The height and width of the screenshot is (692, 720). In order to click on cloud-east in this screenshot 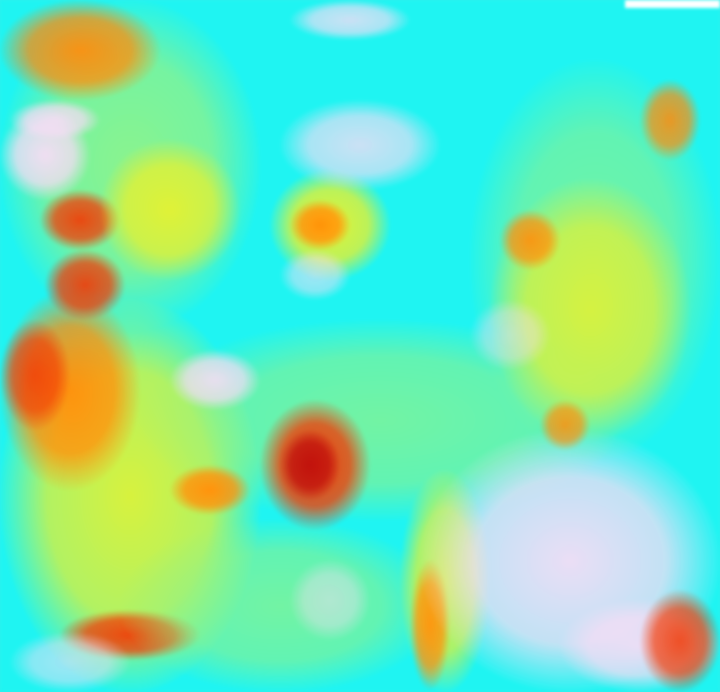, I will do `click(510, 335)`.